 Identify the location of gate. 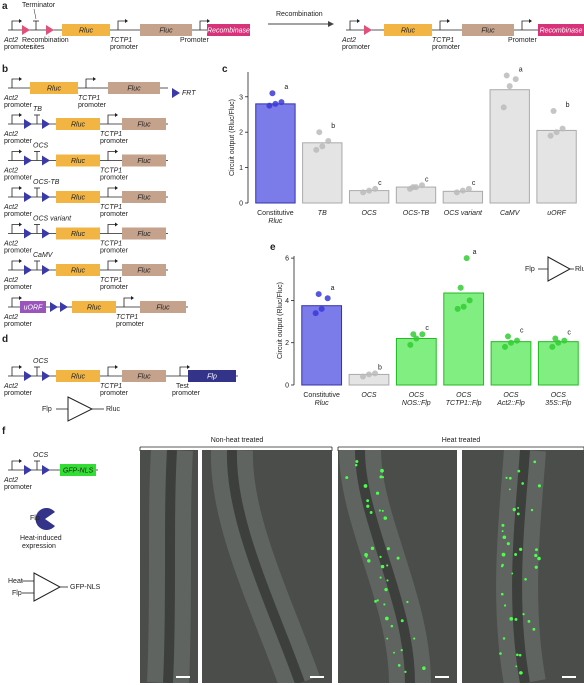
(47, 587).